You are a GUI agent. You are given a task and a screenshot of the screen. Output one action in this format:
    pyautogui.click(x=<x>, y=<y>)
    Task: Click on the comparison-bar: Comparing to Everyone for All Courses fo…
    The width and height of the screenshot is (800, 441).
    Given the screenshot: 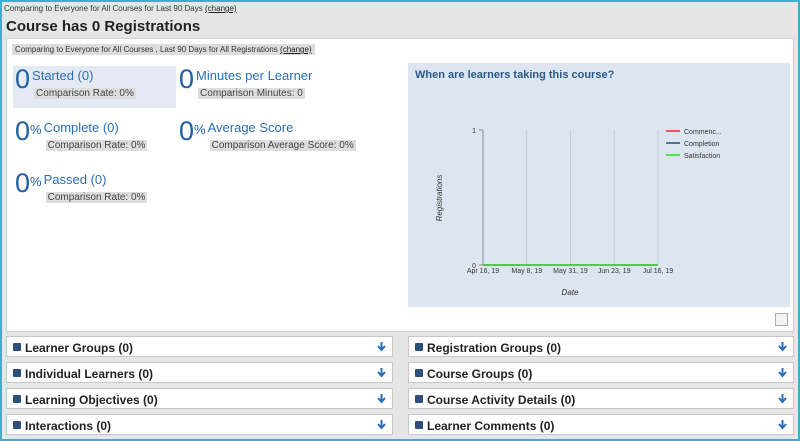 What is the action you would take?
    pyautogui.click(x=120, y=8)
    